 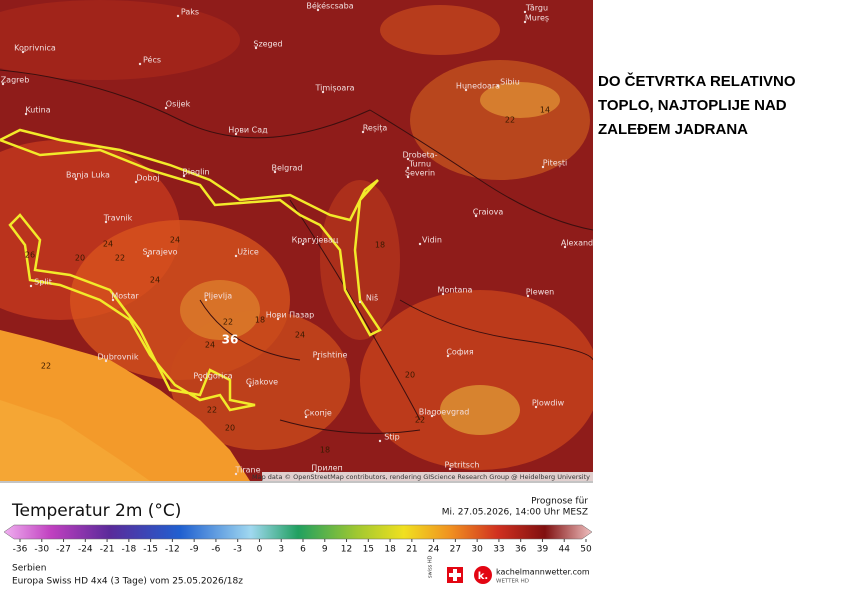 I want to click on colorbar-tick-label: 21, so click(x=411, y=550).